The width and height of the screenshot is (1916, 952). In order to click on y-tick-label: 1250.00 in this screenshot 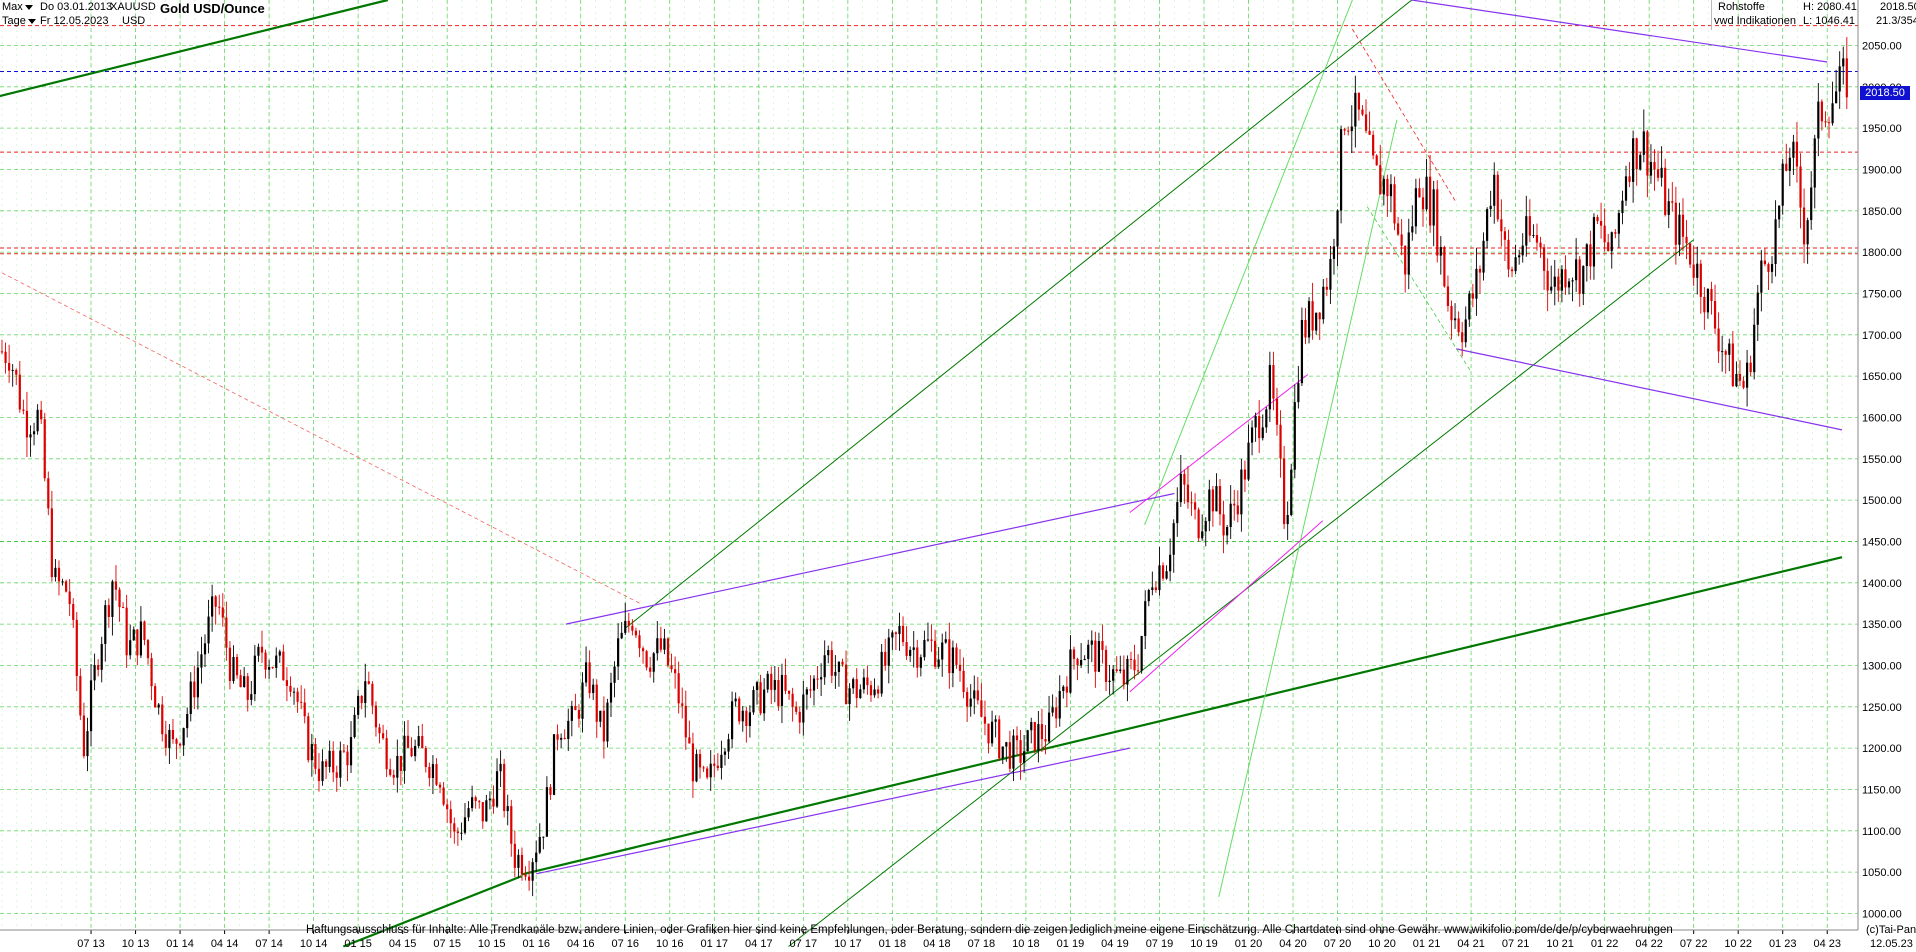, I will do `click(1882, 708)`.